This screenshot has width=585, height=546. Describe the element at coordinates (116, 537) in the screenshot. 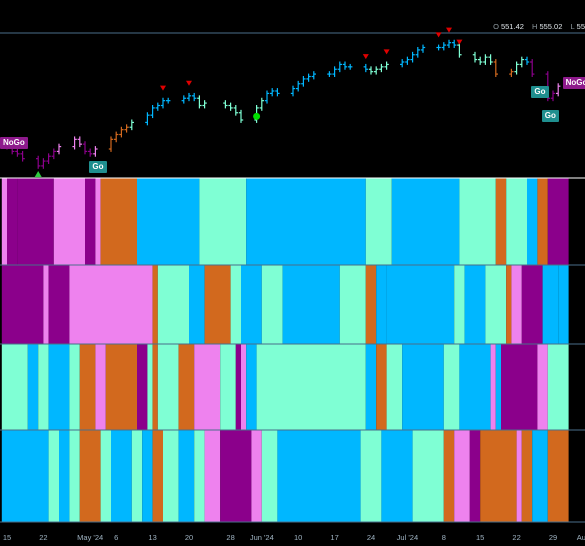

I see `x-tick-label: 6` at that location.